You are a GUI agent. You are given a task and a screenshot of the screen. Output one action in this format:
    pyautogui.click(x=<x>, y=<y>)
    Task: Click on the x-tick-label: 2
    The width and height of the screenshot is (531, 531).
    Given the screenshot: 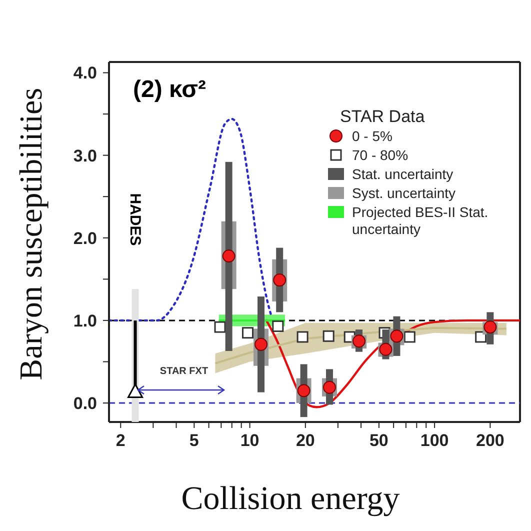 What is the action you would take?
    pyautogui.click(x=121, y=440)
    